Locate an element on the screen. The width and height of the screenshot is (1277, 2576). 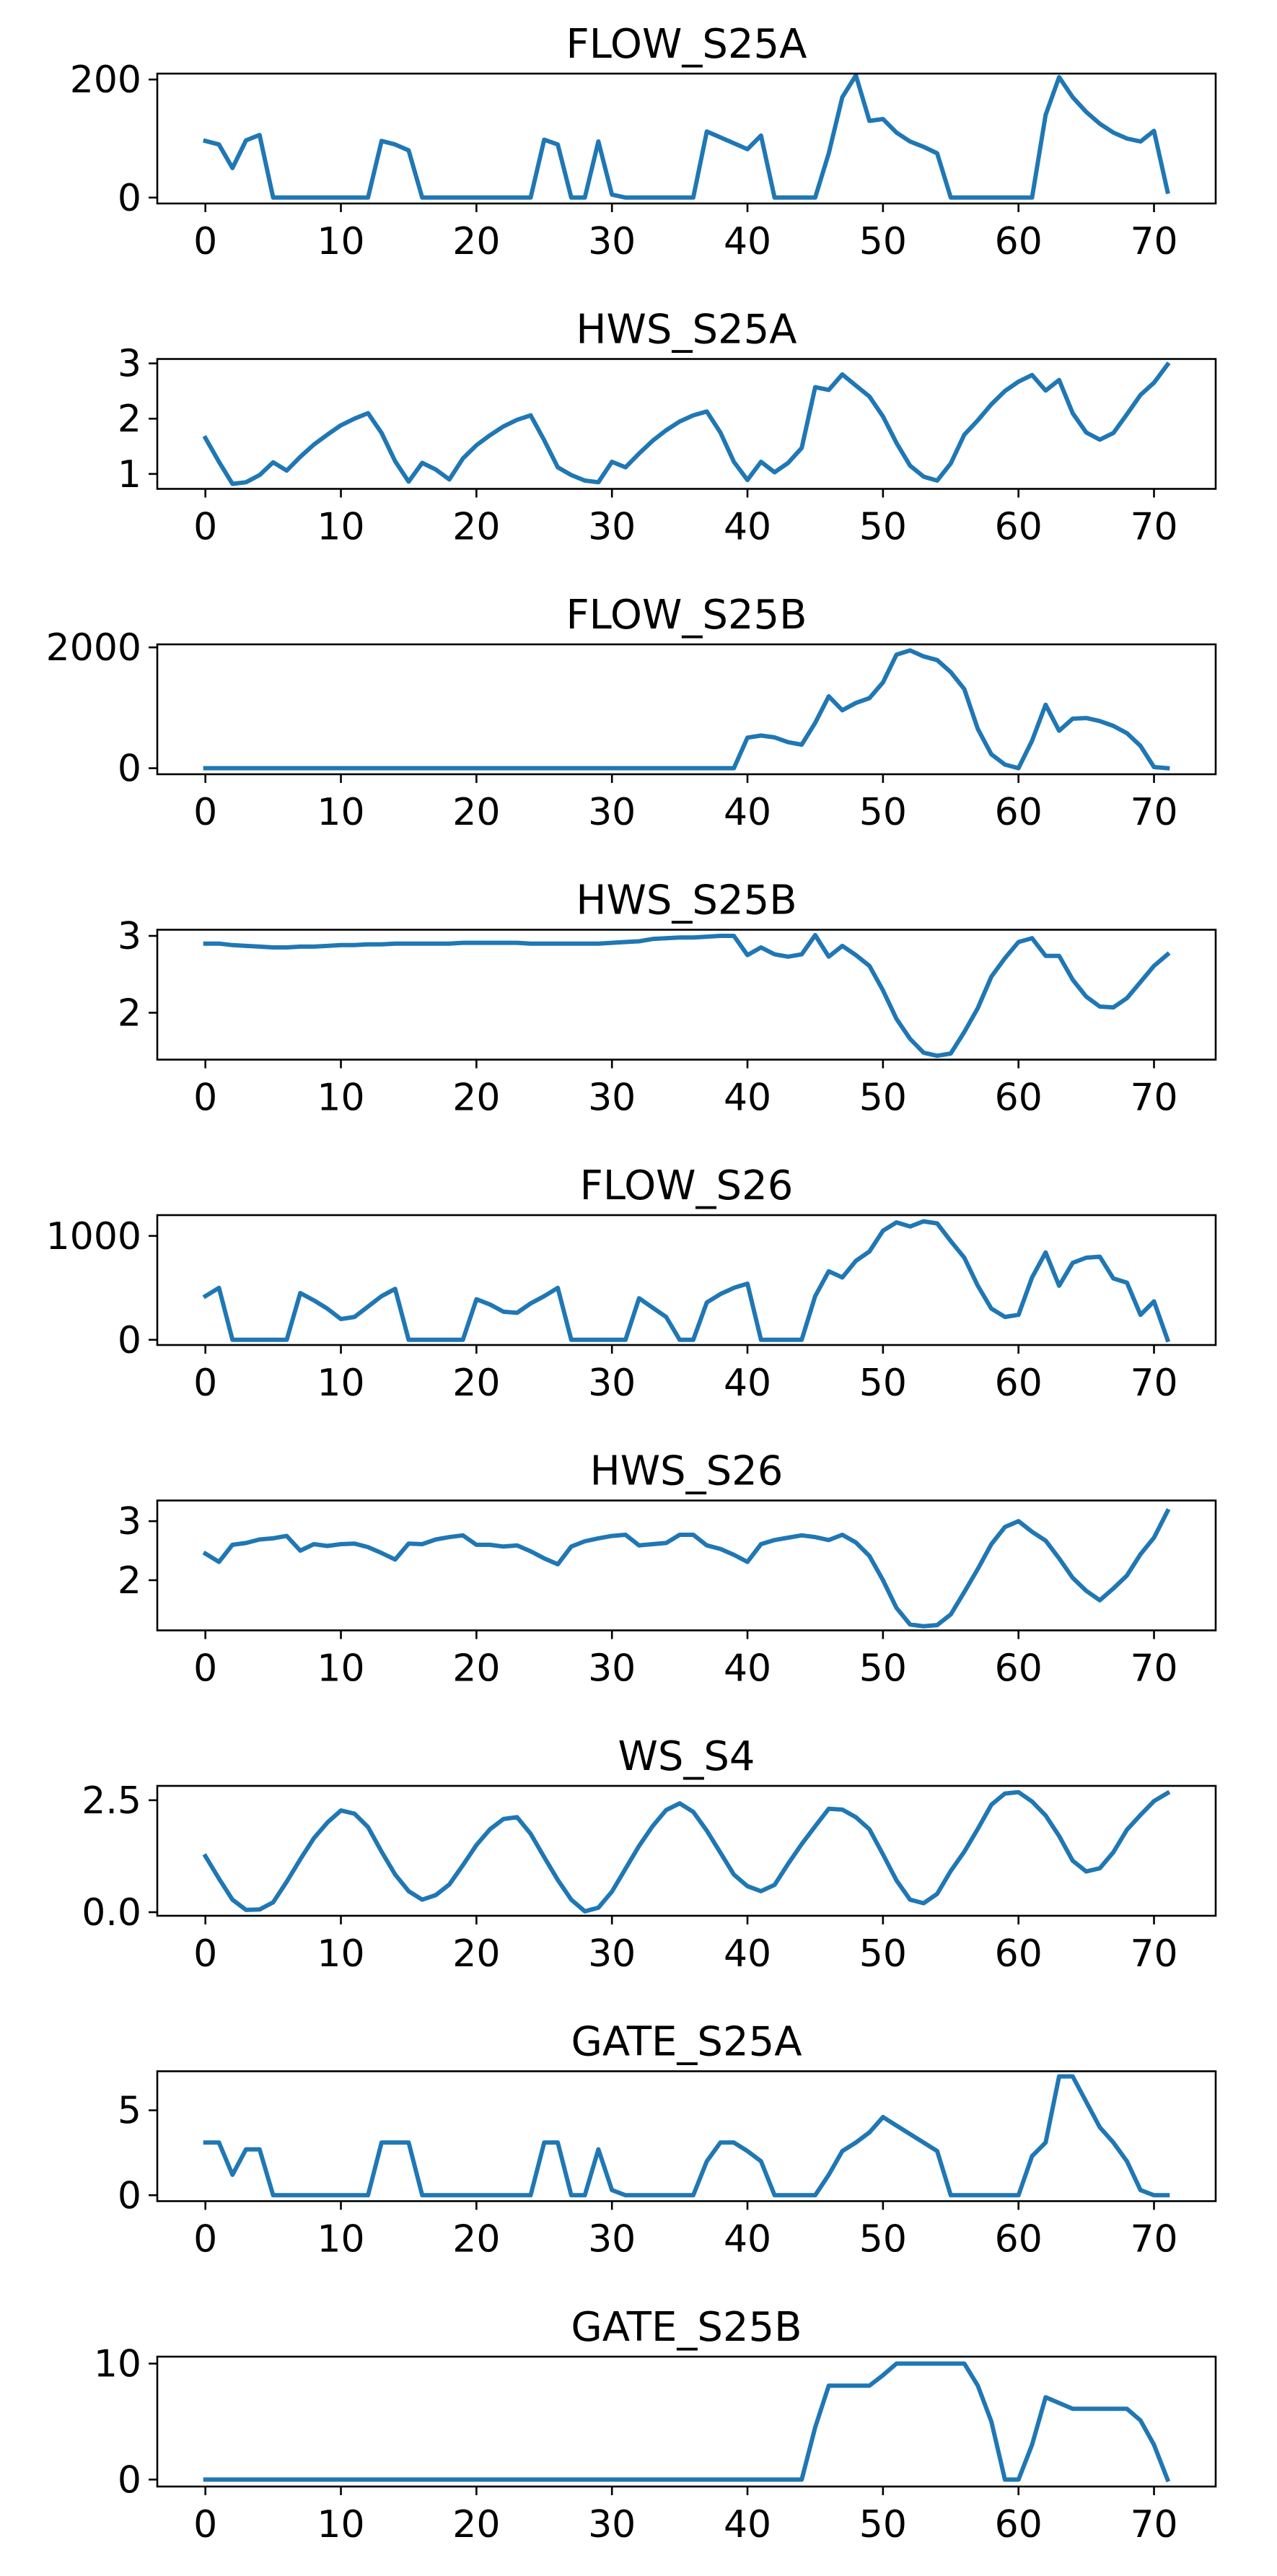
y-tick-label: 0.0 is located at coordinates (112, 1913).